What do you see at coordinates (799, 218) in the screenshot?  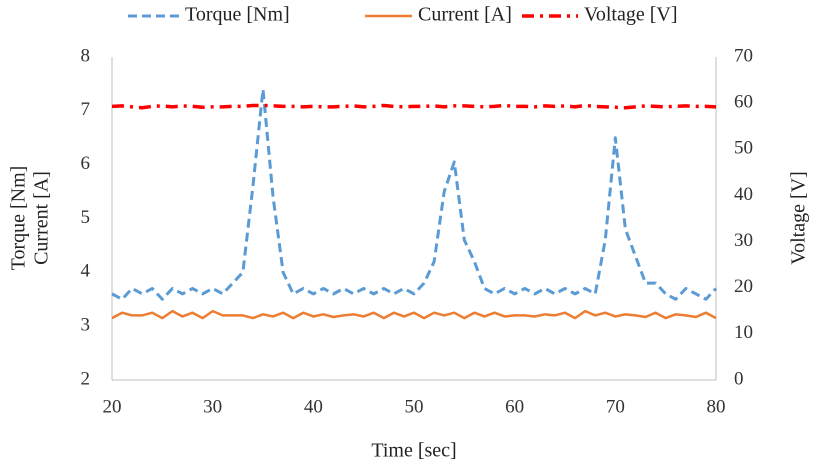 I see `y2-axis-title: Voltage [V]` at bounding box center [799, 218].